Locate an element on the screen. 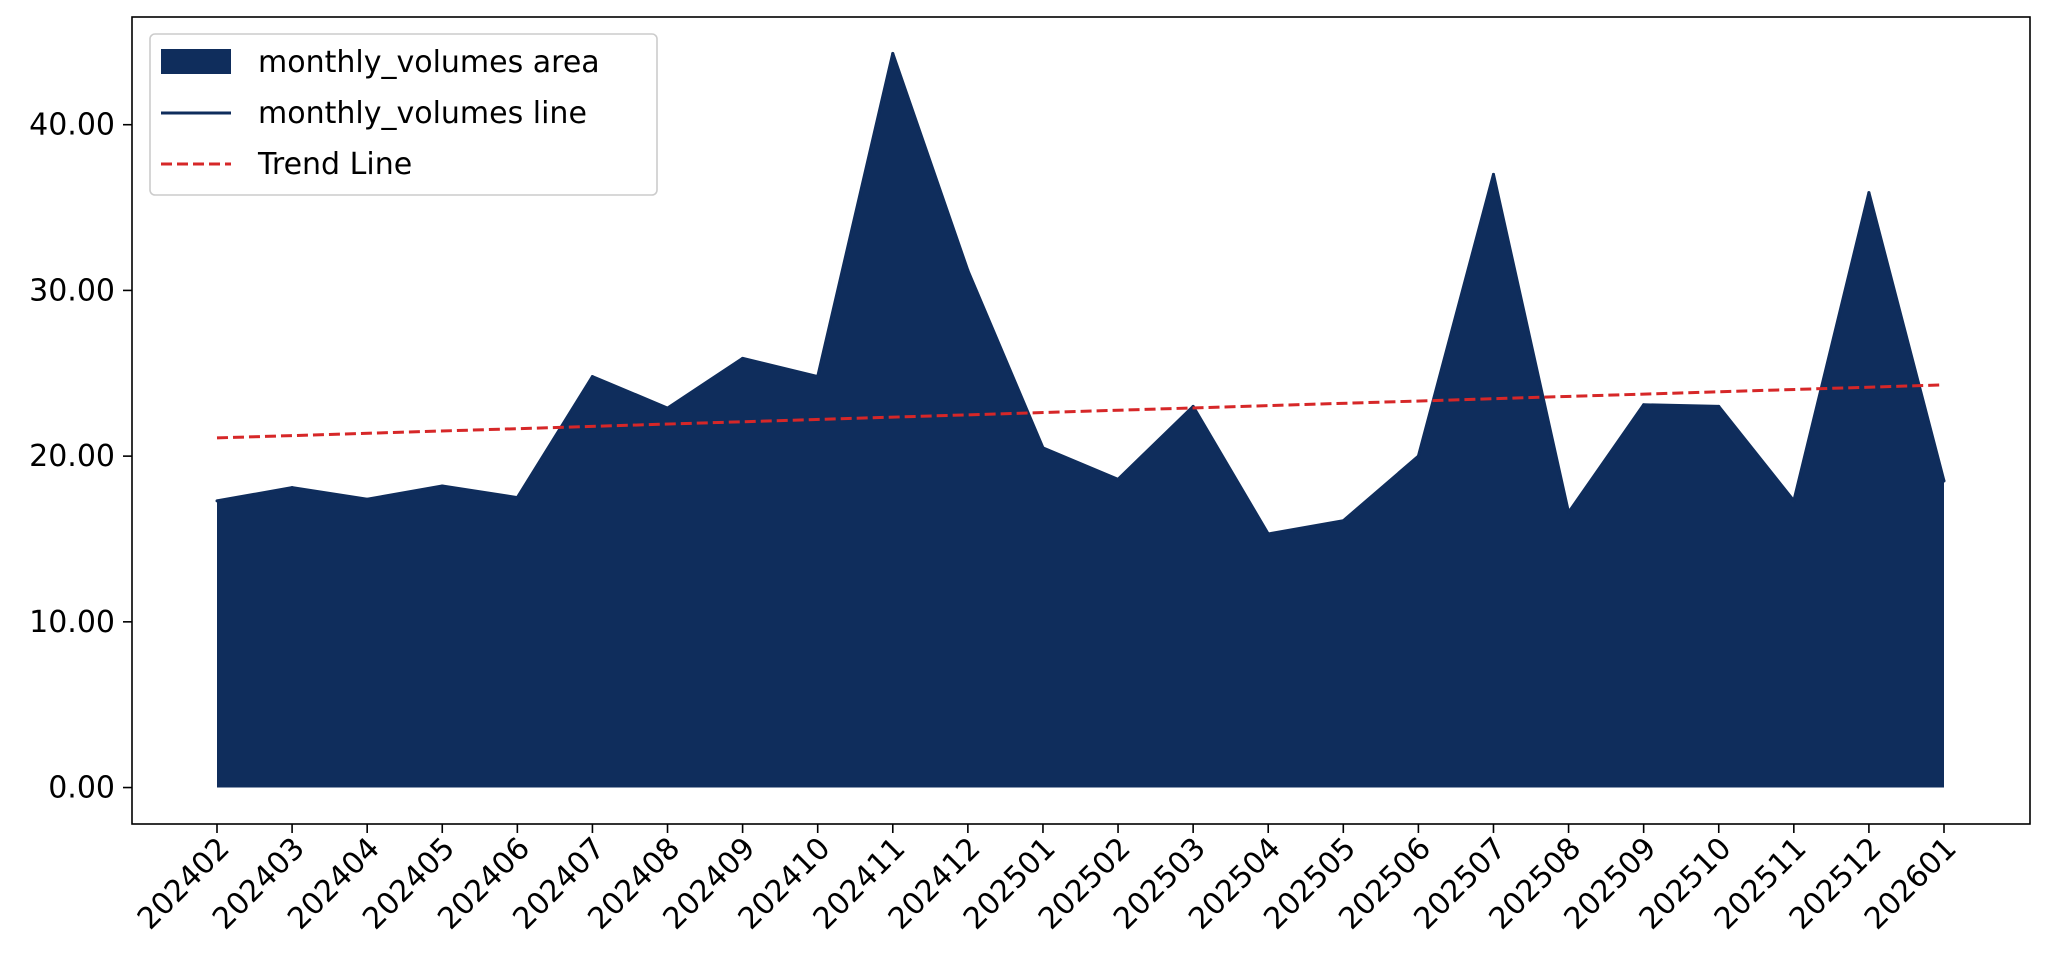  legend-box is located at coordinates (403, 114).